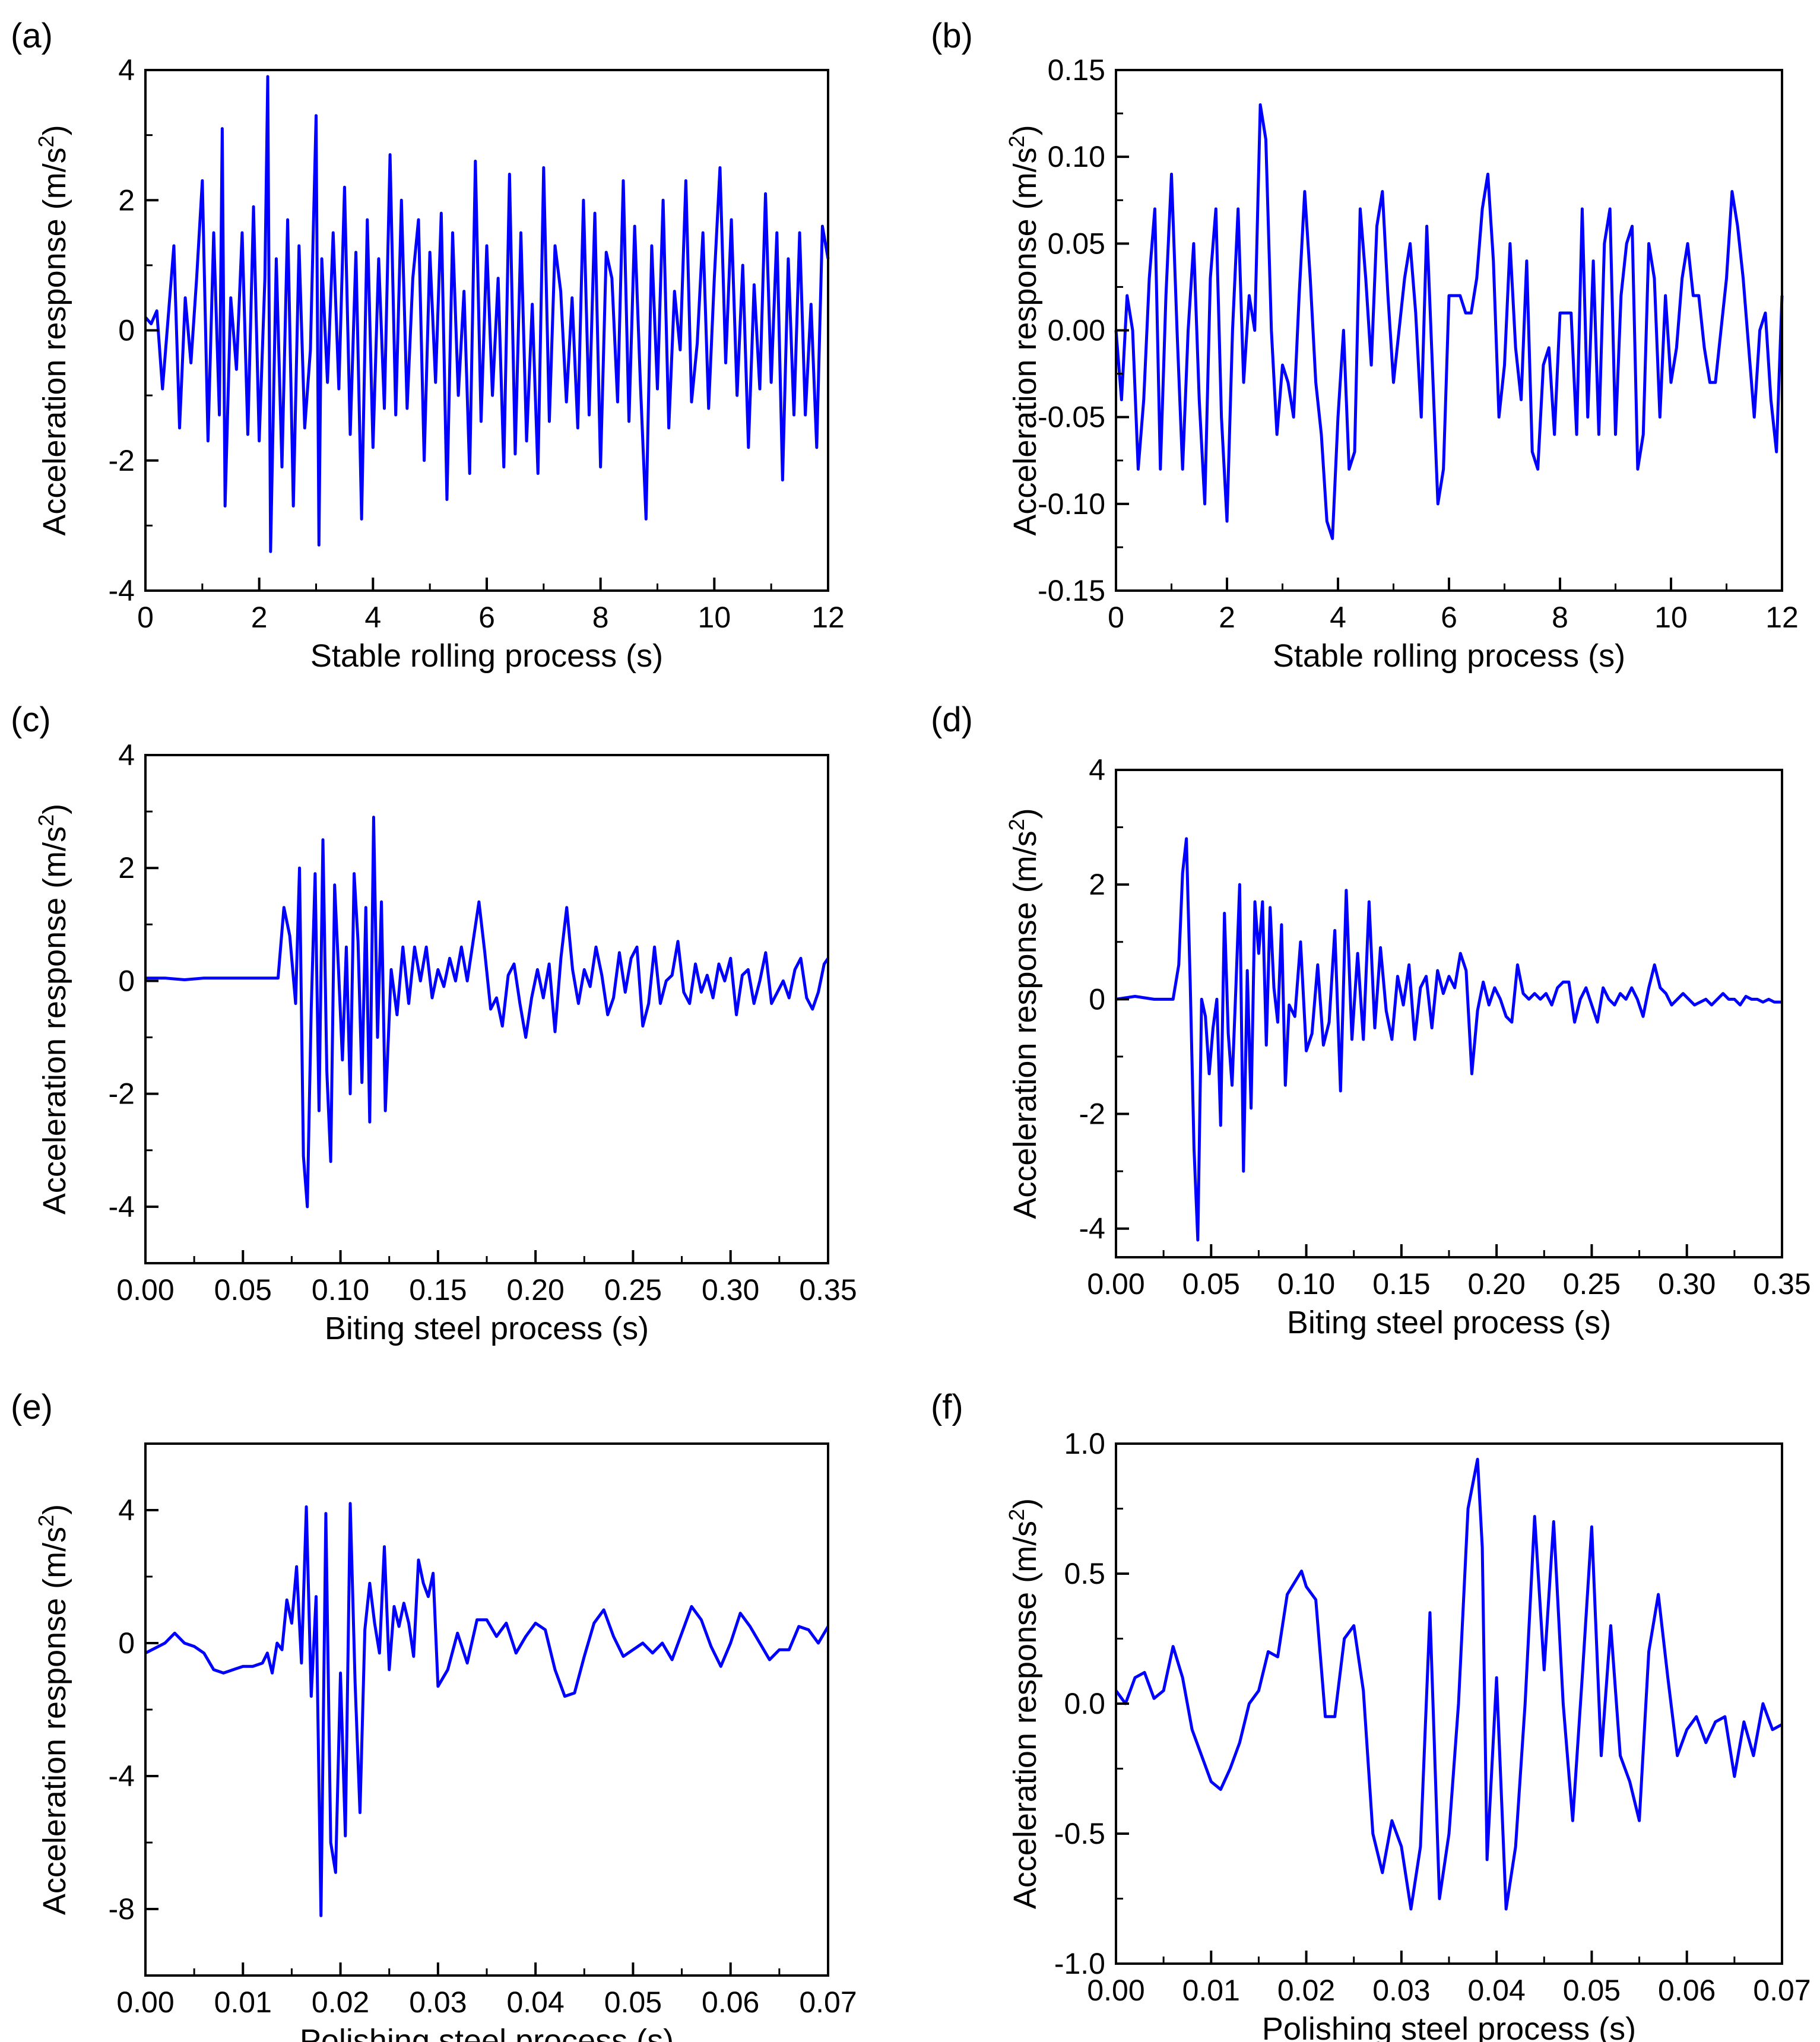 This screenshot has height=2042, width=1820. Describe the element at coordinates (828, 1290) in the screenshot. I see `x-tick-label: 0.35` at that location.